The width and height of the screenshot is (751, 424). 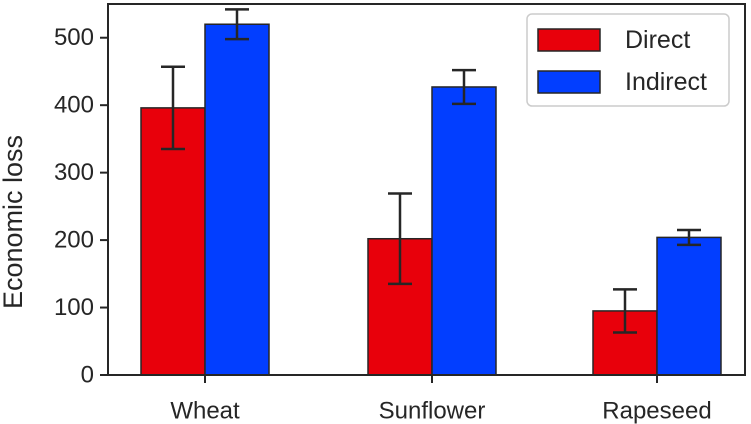 What do you see at coordinates (400, 239) in the screenshot?
I see `error-bar-direct-sunflower` at bounding box center [400, 239].